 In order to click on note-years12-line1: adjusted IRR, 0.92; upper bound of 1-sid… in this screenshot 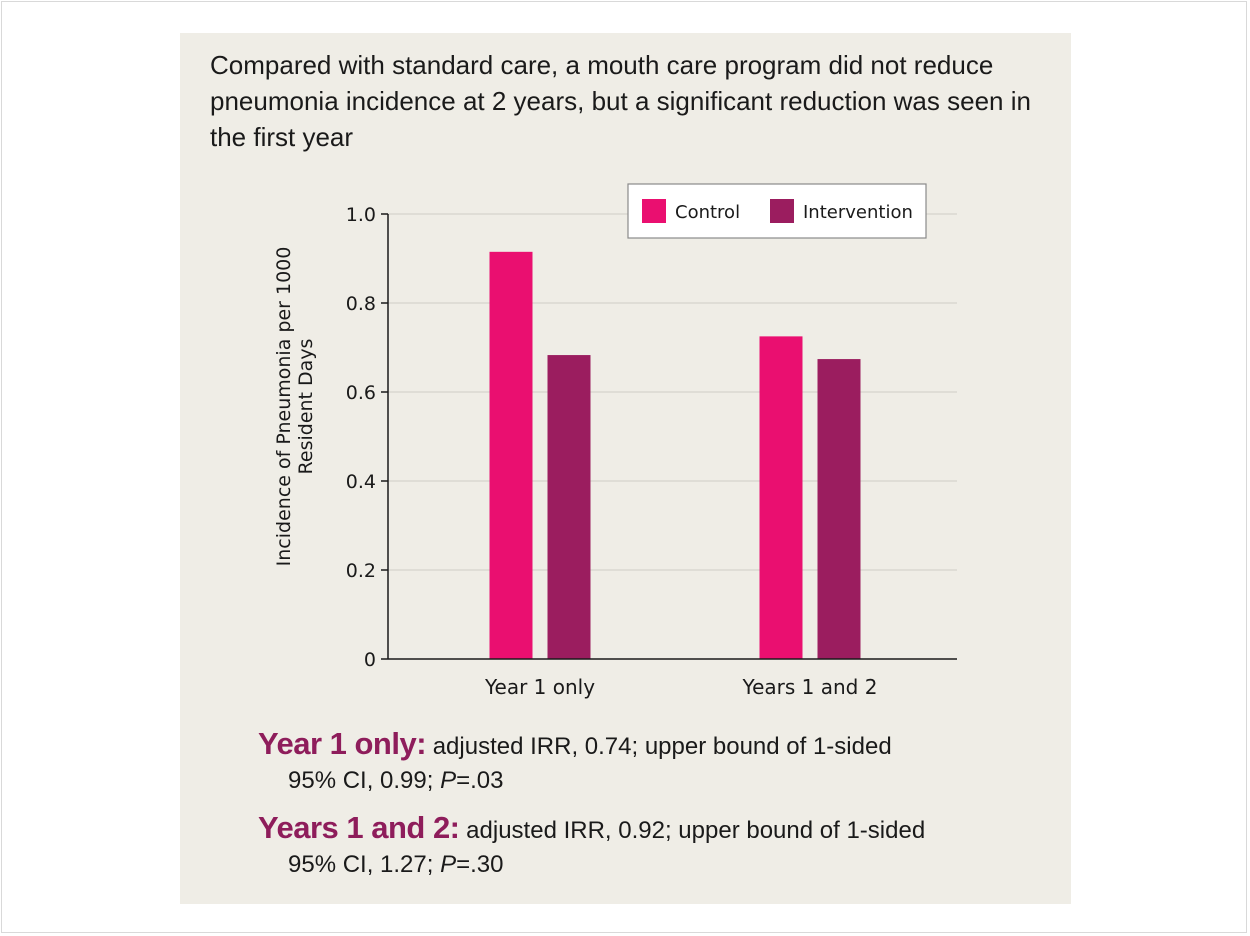, I will do `click(692, 830)`.